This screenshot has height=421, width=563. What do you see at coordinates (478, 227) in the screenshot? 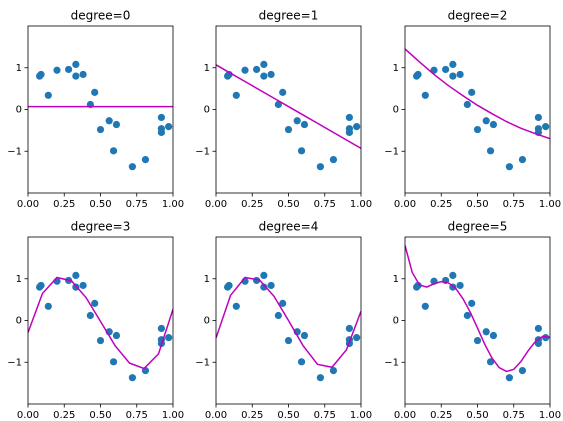
I see `panel-title: degree=5` at bounding box center [478, 227].